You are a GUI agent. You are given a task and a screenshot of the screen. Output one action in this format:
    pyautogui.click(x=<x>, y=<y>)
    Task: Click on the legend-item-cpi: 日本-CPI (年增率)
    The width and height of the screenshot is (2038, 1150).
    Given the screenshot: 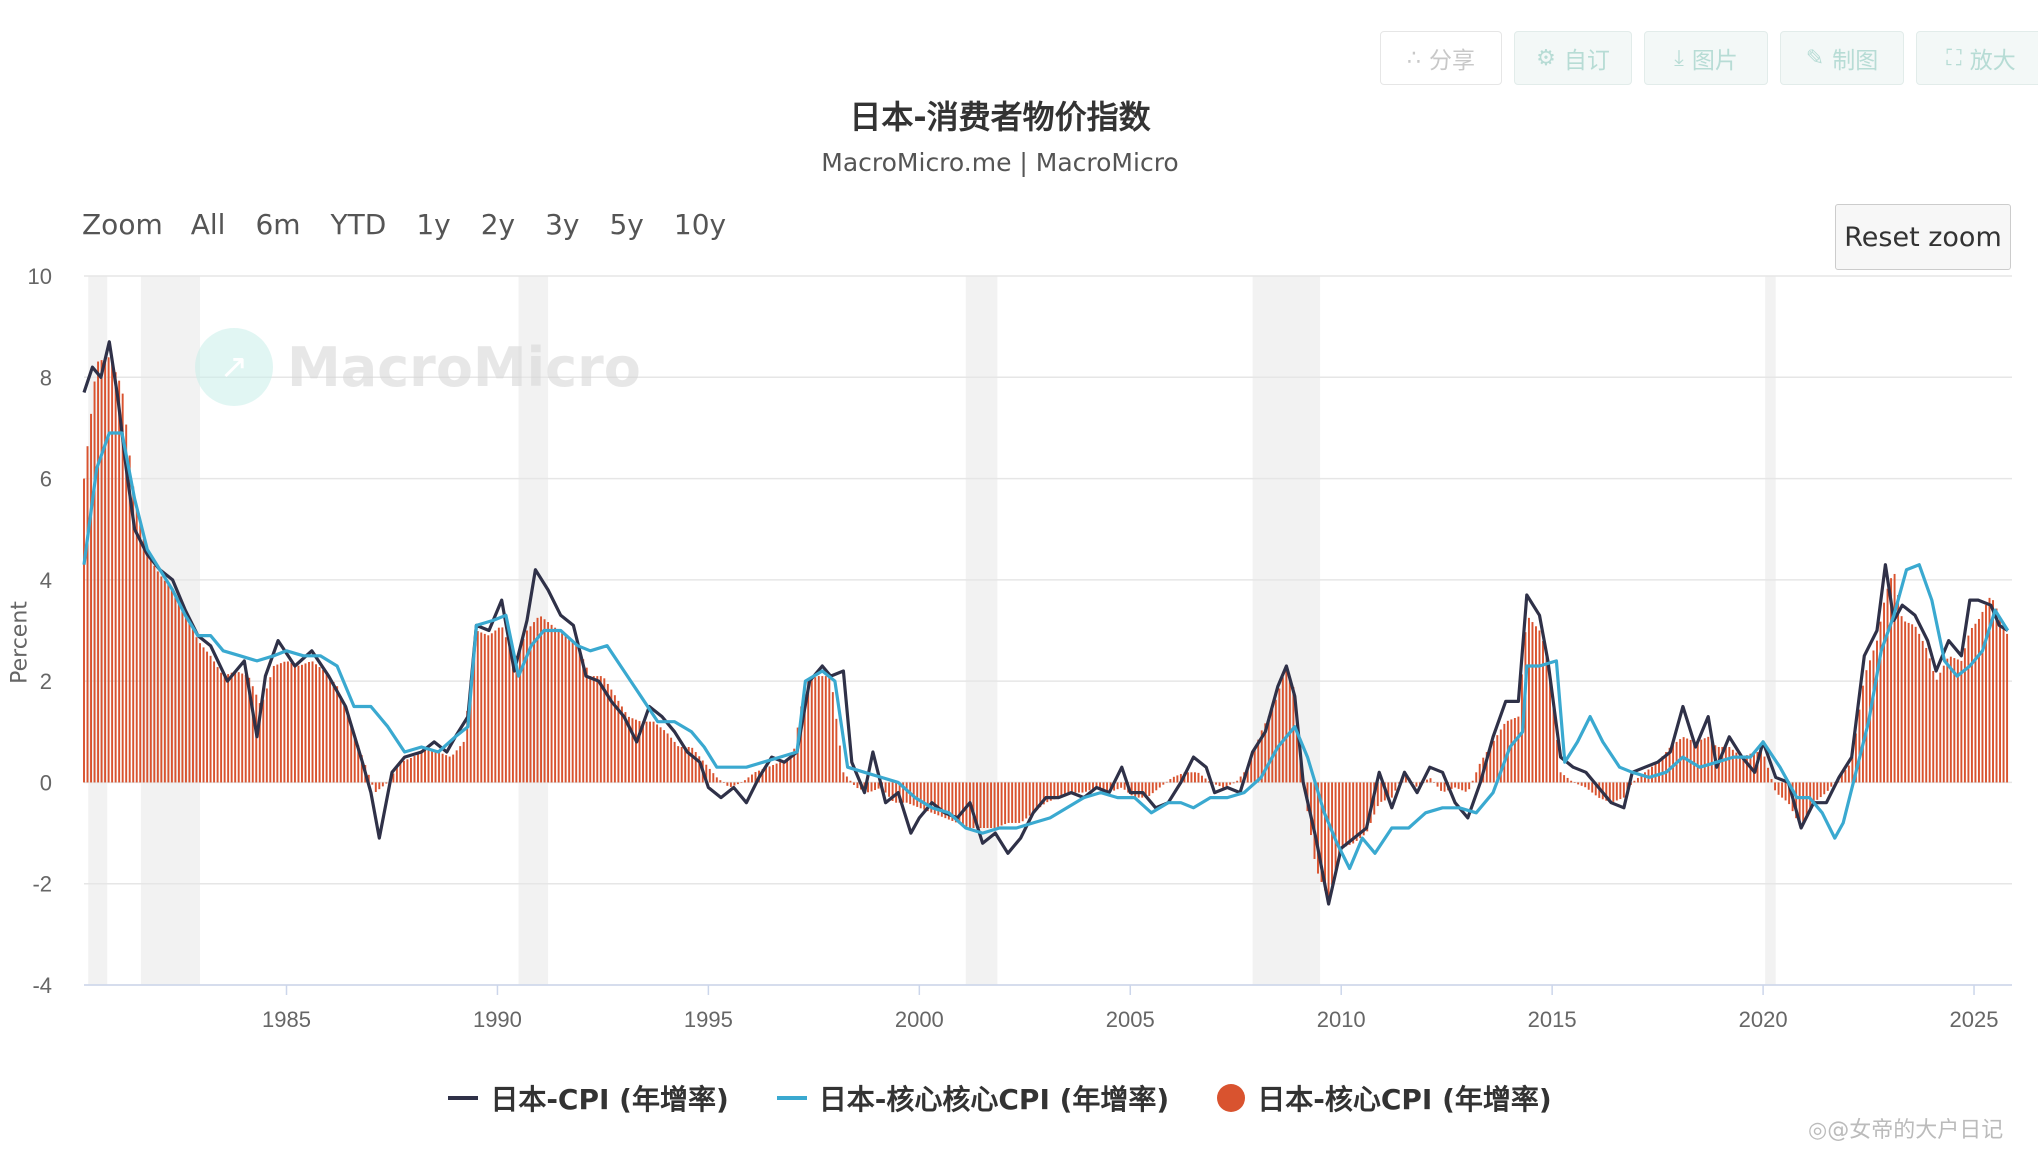 What is the action you would take?
    pyautogui.click(x=588, y=1098)
    